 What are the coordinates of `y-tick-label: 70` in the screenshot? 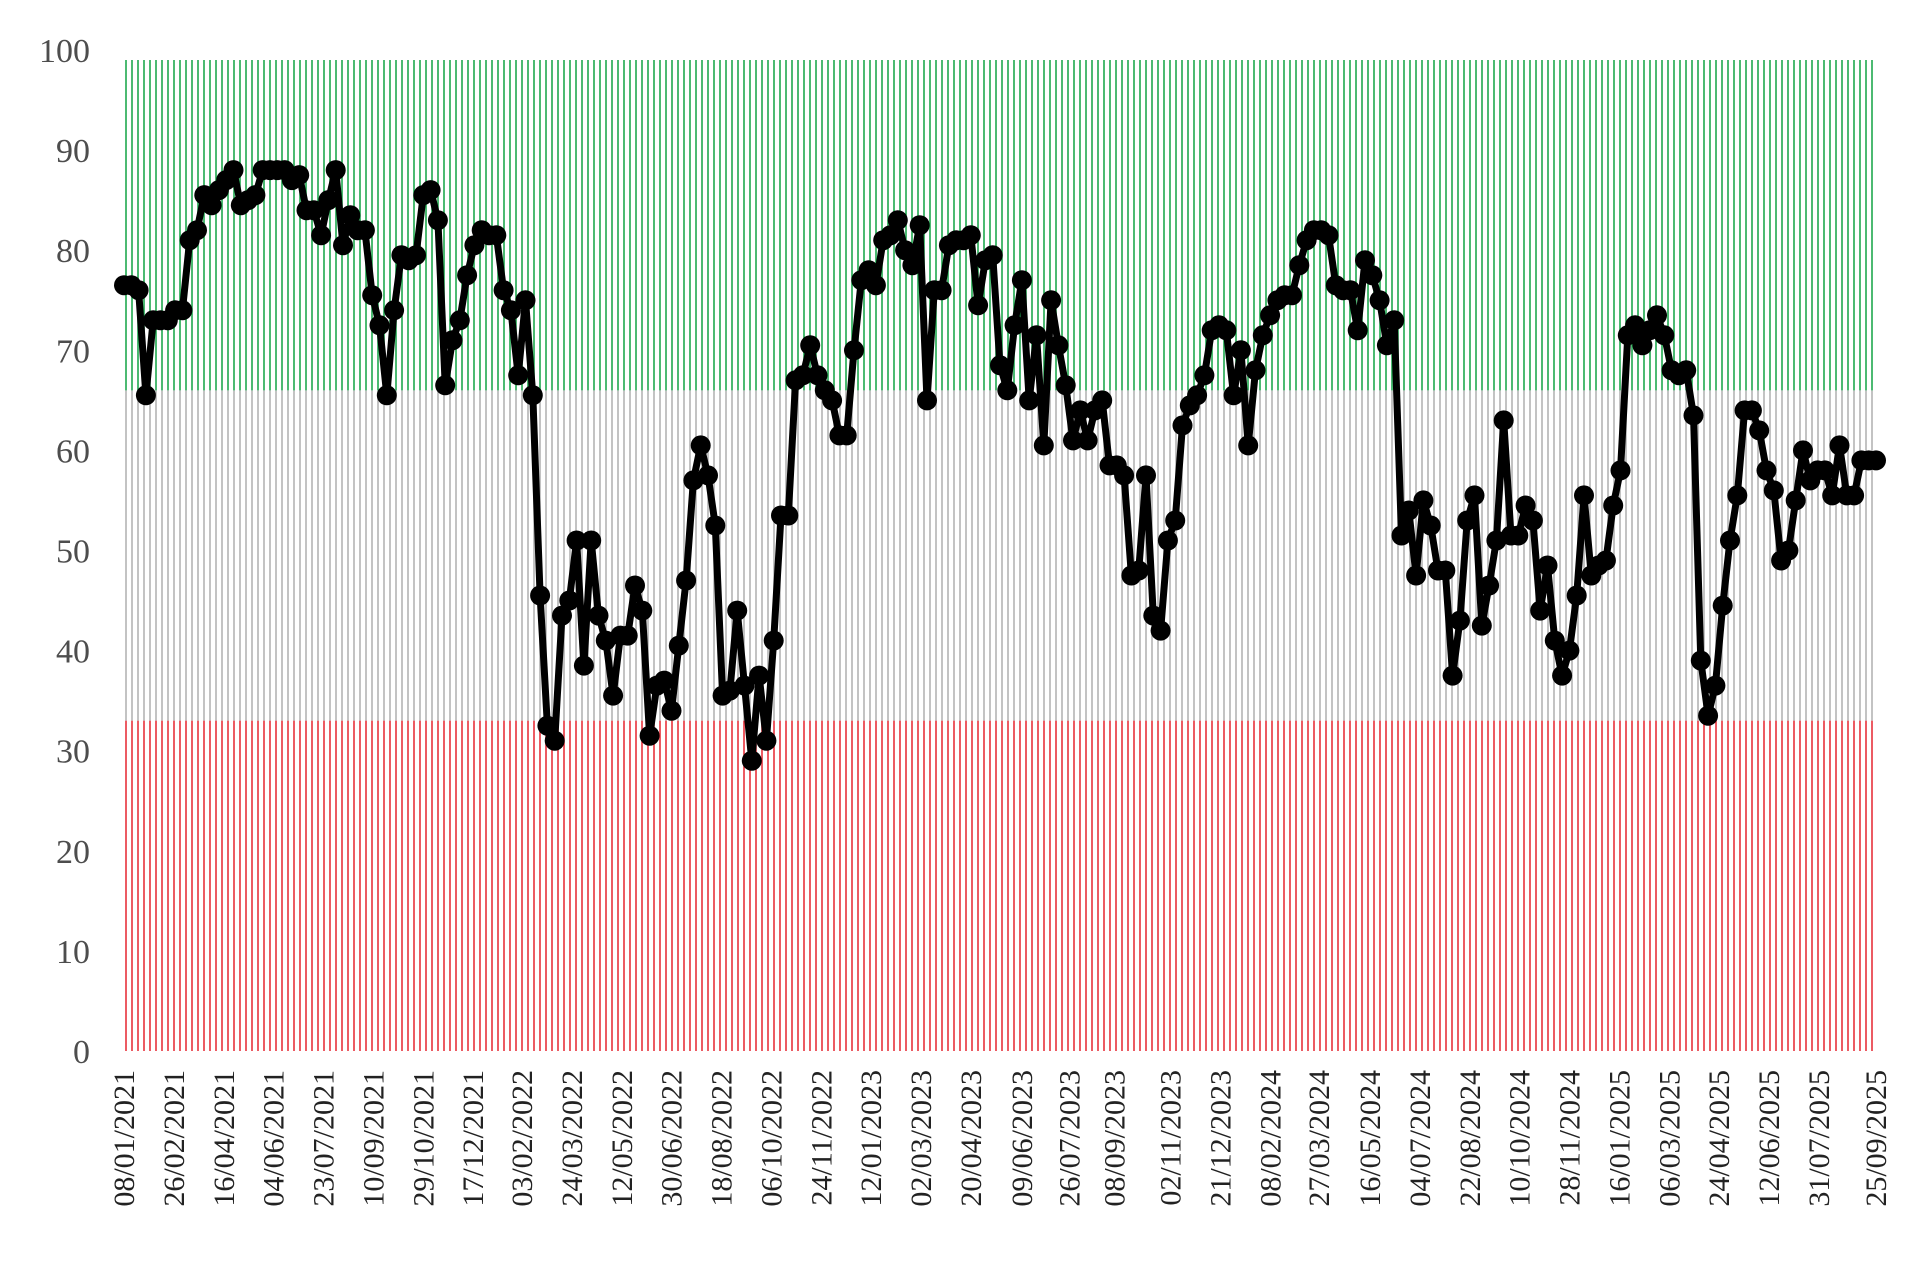 It's located at (73, 351).